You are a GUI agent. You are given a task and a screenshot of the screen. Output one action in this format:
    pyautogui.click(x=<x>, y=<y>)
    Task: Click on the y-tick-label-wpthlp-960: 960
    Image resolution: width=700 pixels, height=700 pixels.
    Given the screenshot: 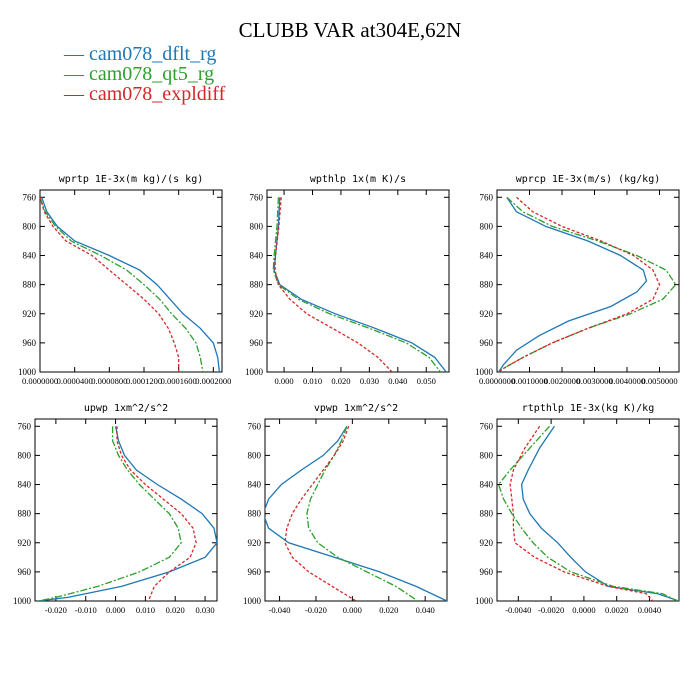 What is the action you would take?
    pyautogui.click(x=257, y=343)
    